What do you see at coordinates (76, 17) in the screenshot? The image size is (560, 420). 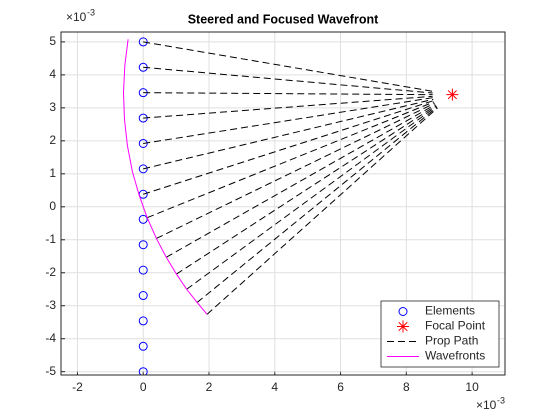 I see `y-exponent-base: ×10` at bounding box center [76, 17].